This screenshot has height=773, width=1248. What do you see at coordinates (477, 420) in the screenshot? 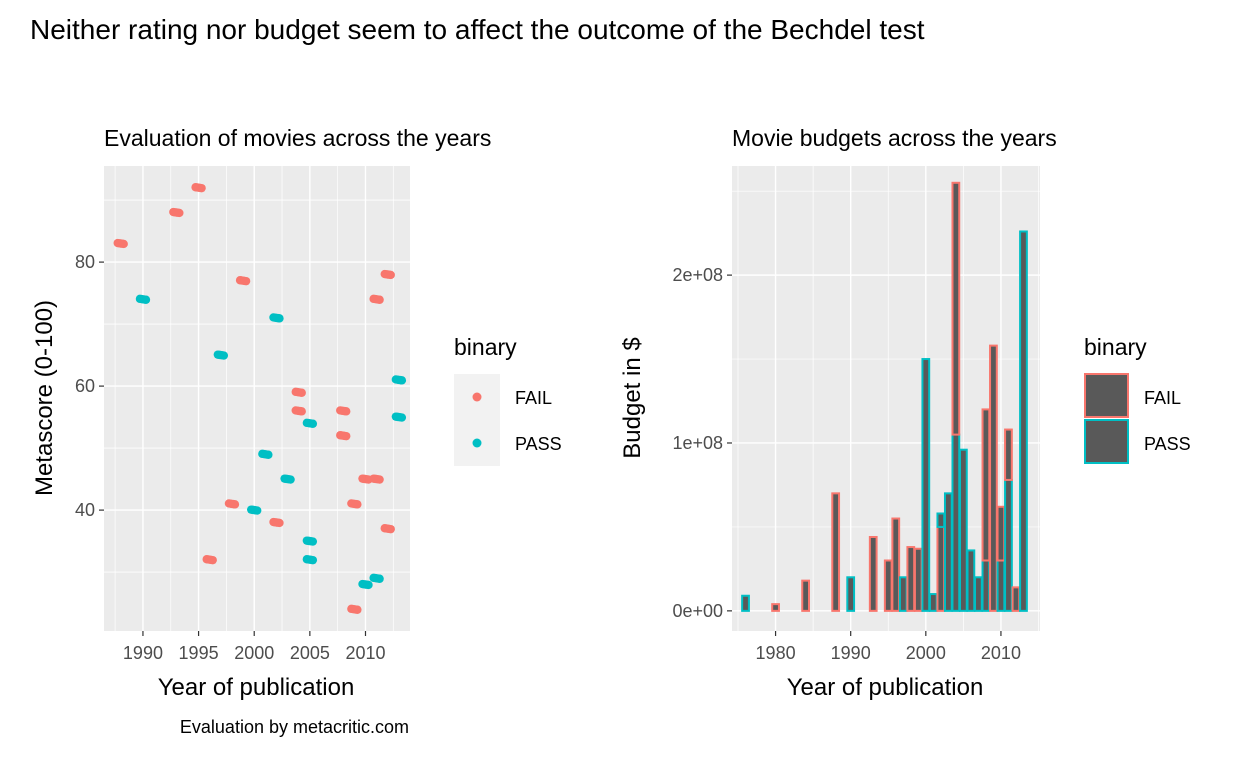
I see `scatter-legend-key-background` at bounding box center [477, 420].